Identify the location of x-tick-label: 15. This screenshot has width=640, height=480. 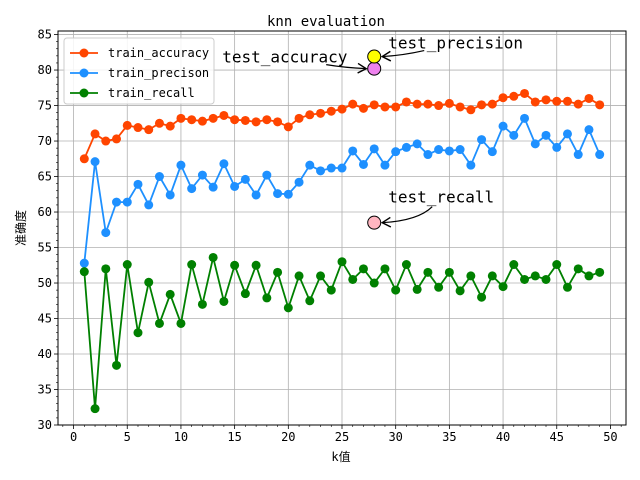
(234, 437).